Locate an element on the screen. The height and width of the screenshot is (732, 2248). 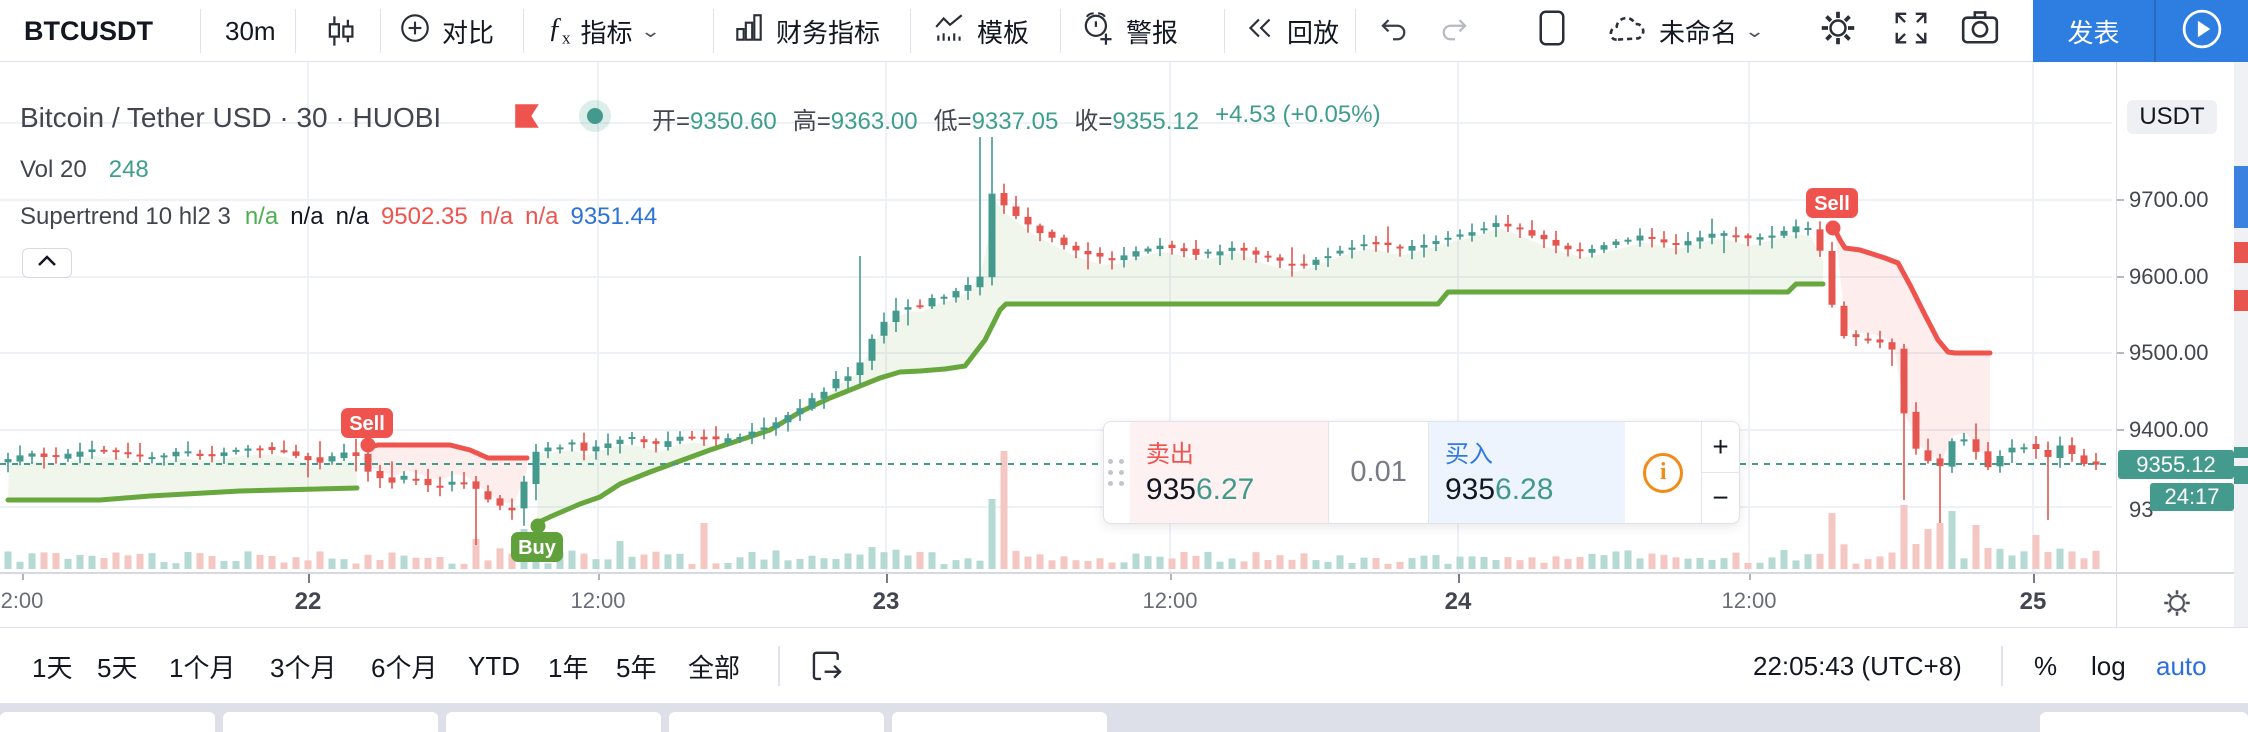
log-scale-button: log is located at coordinates (2108, 666).